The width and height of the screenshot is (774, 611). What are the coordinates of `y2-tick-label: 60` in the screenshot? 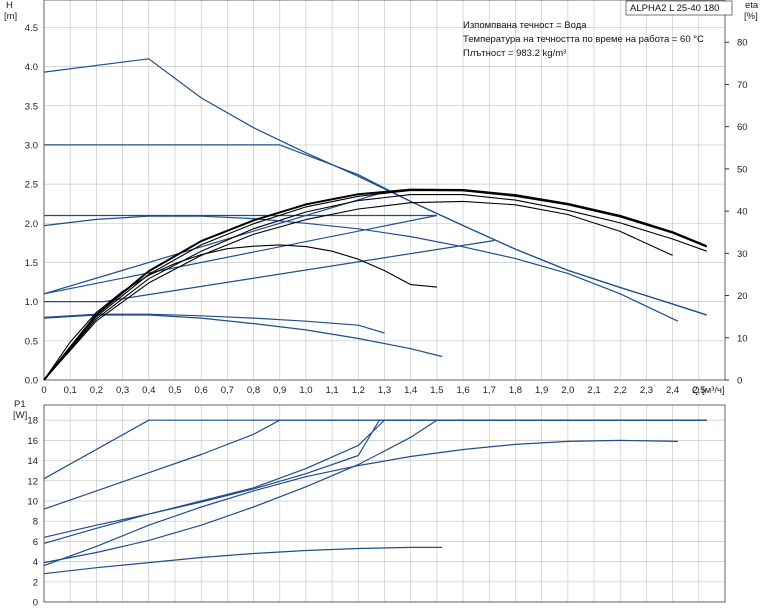 It's located at (742, 127).